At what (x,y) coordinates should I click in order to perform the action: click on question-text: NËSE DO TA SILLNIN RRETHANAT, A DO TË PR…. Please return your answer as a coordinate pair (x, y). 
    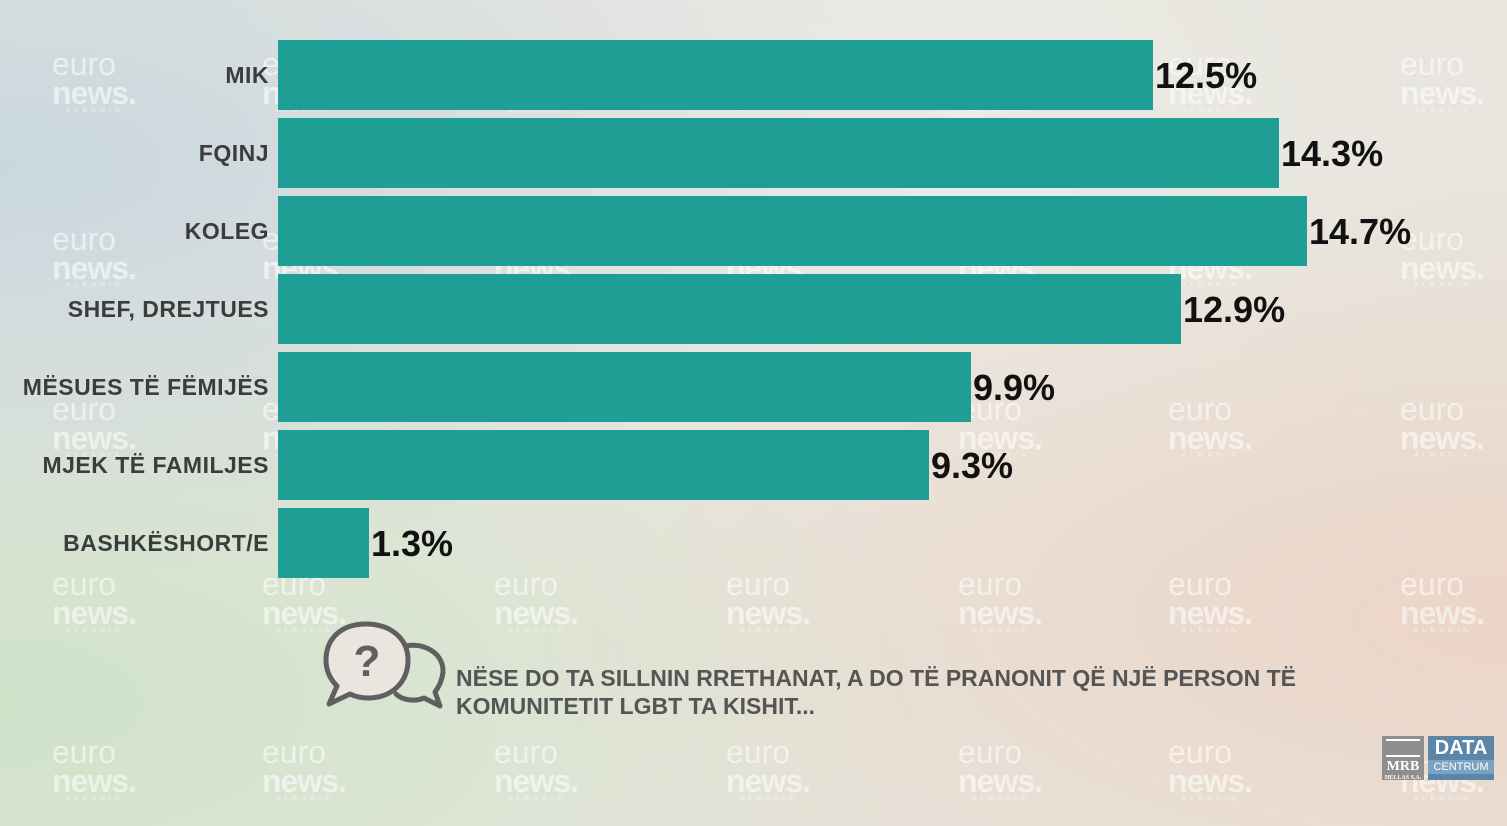
    Looking at the image, I should click on (876, 692).